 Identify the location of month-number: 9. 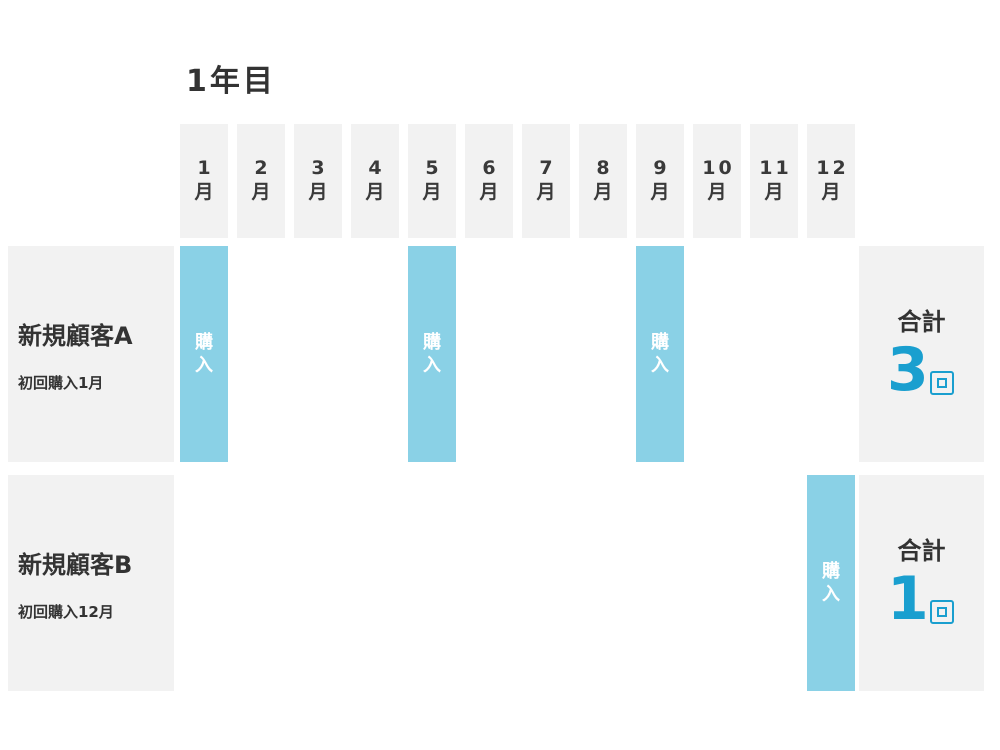
(661, 168).